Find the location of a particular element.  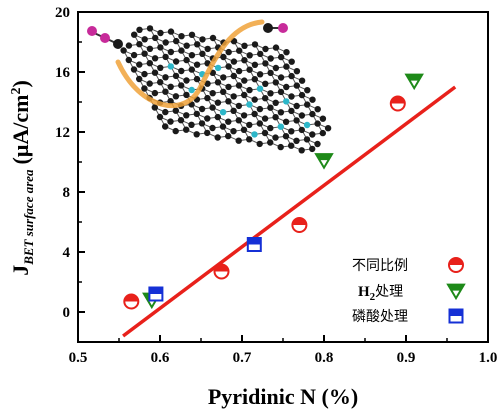

x-tick-label: 0.9 is located at coordinates (406, 358).